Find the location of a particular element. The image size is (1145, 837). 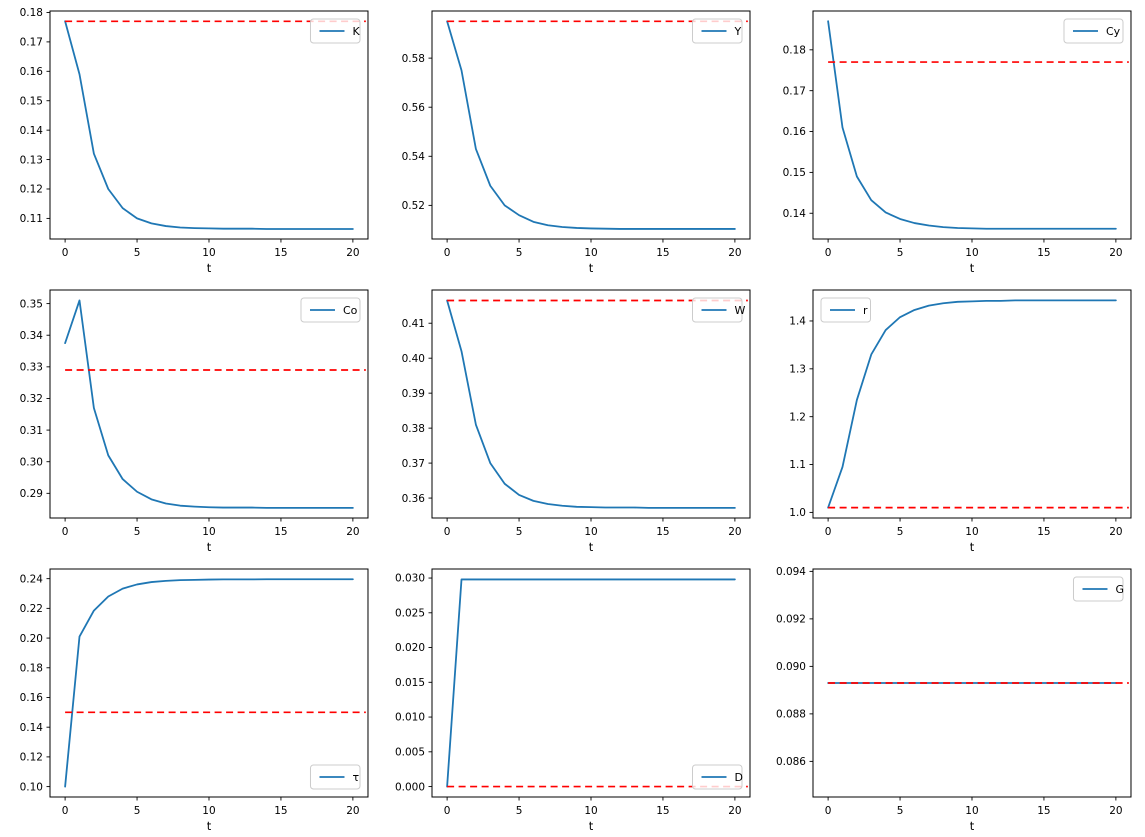

y-tick-label: 0.000 is located at coordinates (410, 787).